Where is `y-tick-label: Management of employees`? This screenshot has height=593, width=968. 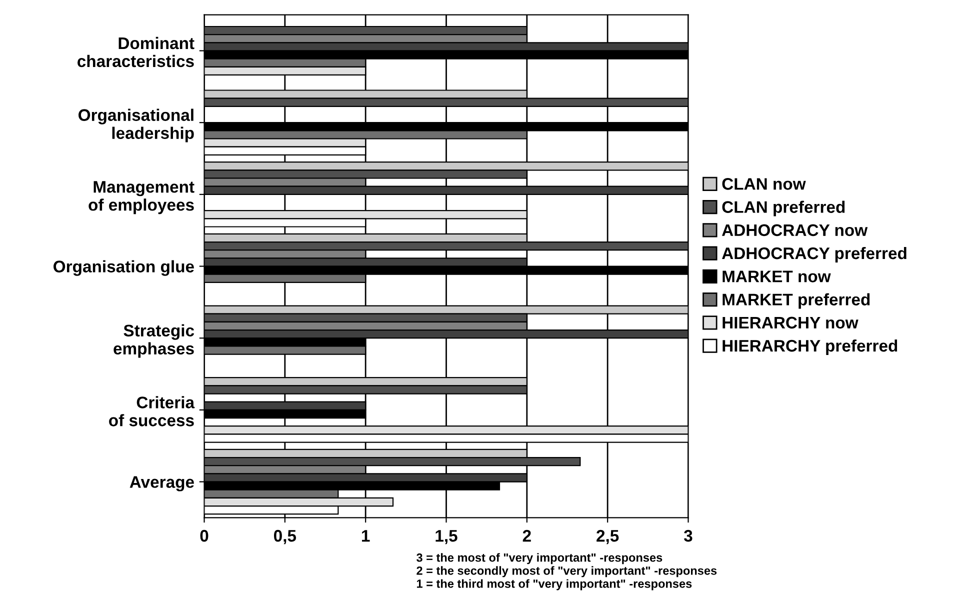
y-tick-label: Management of employees is located at coordinates (141, 197).